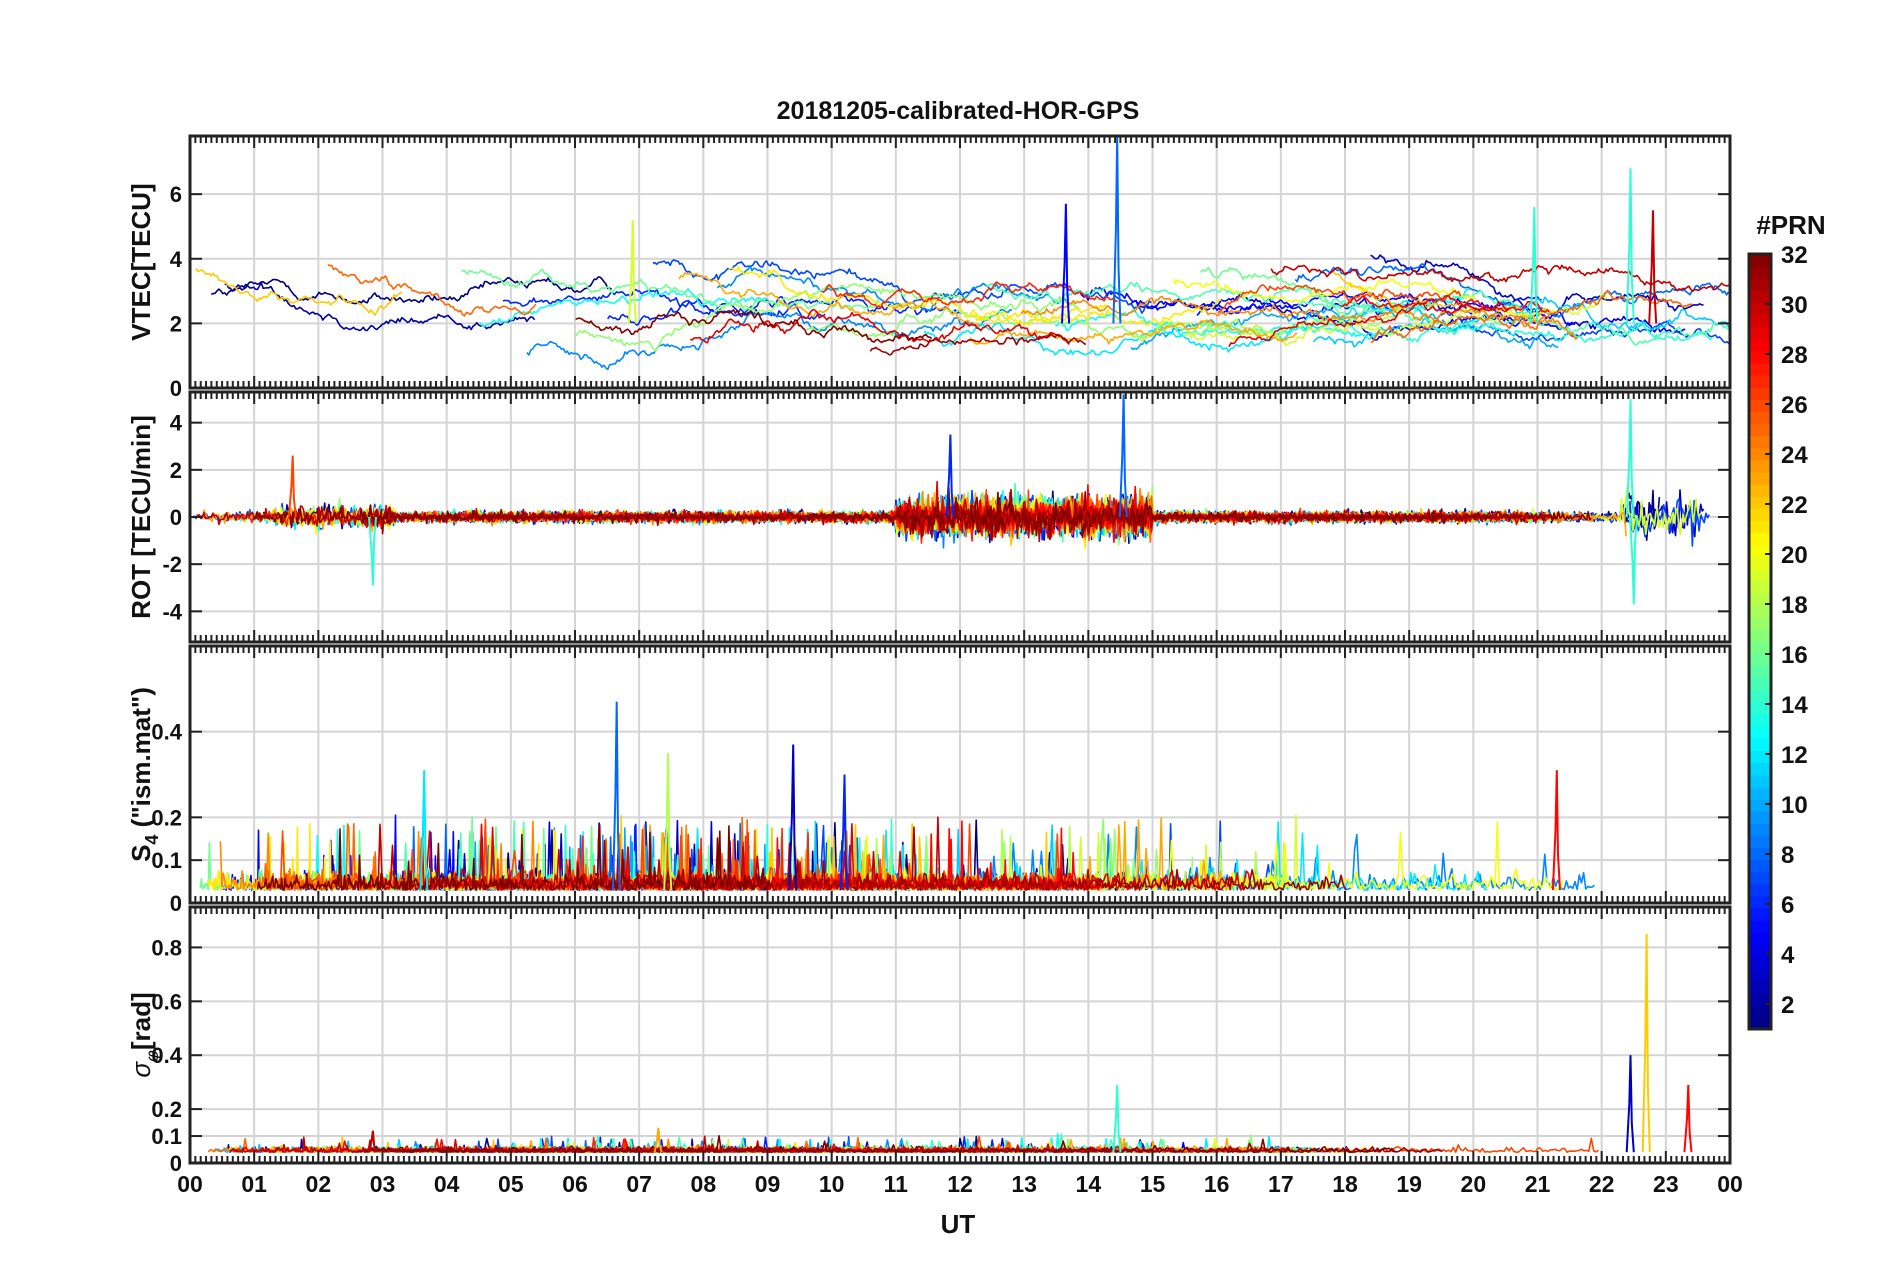  What do you see at coordinates (1089, 1184) in the screenshot?
I see `x-tick-label: 14` at bounding box center [1089, 1184].